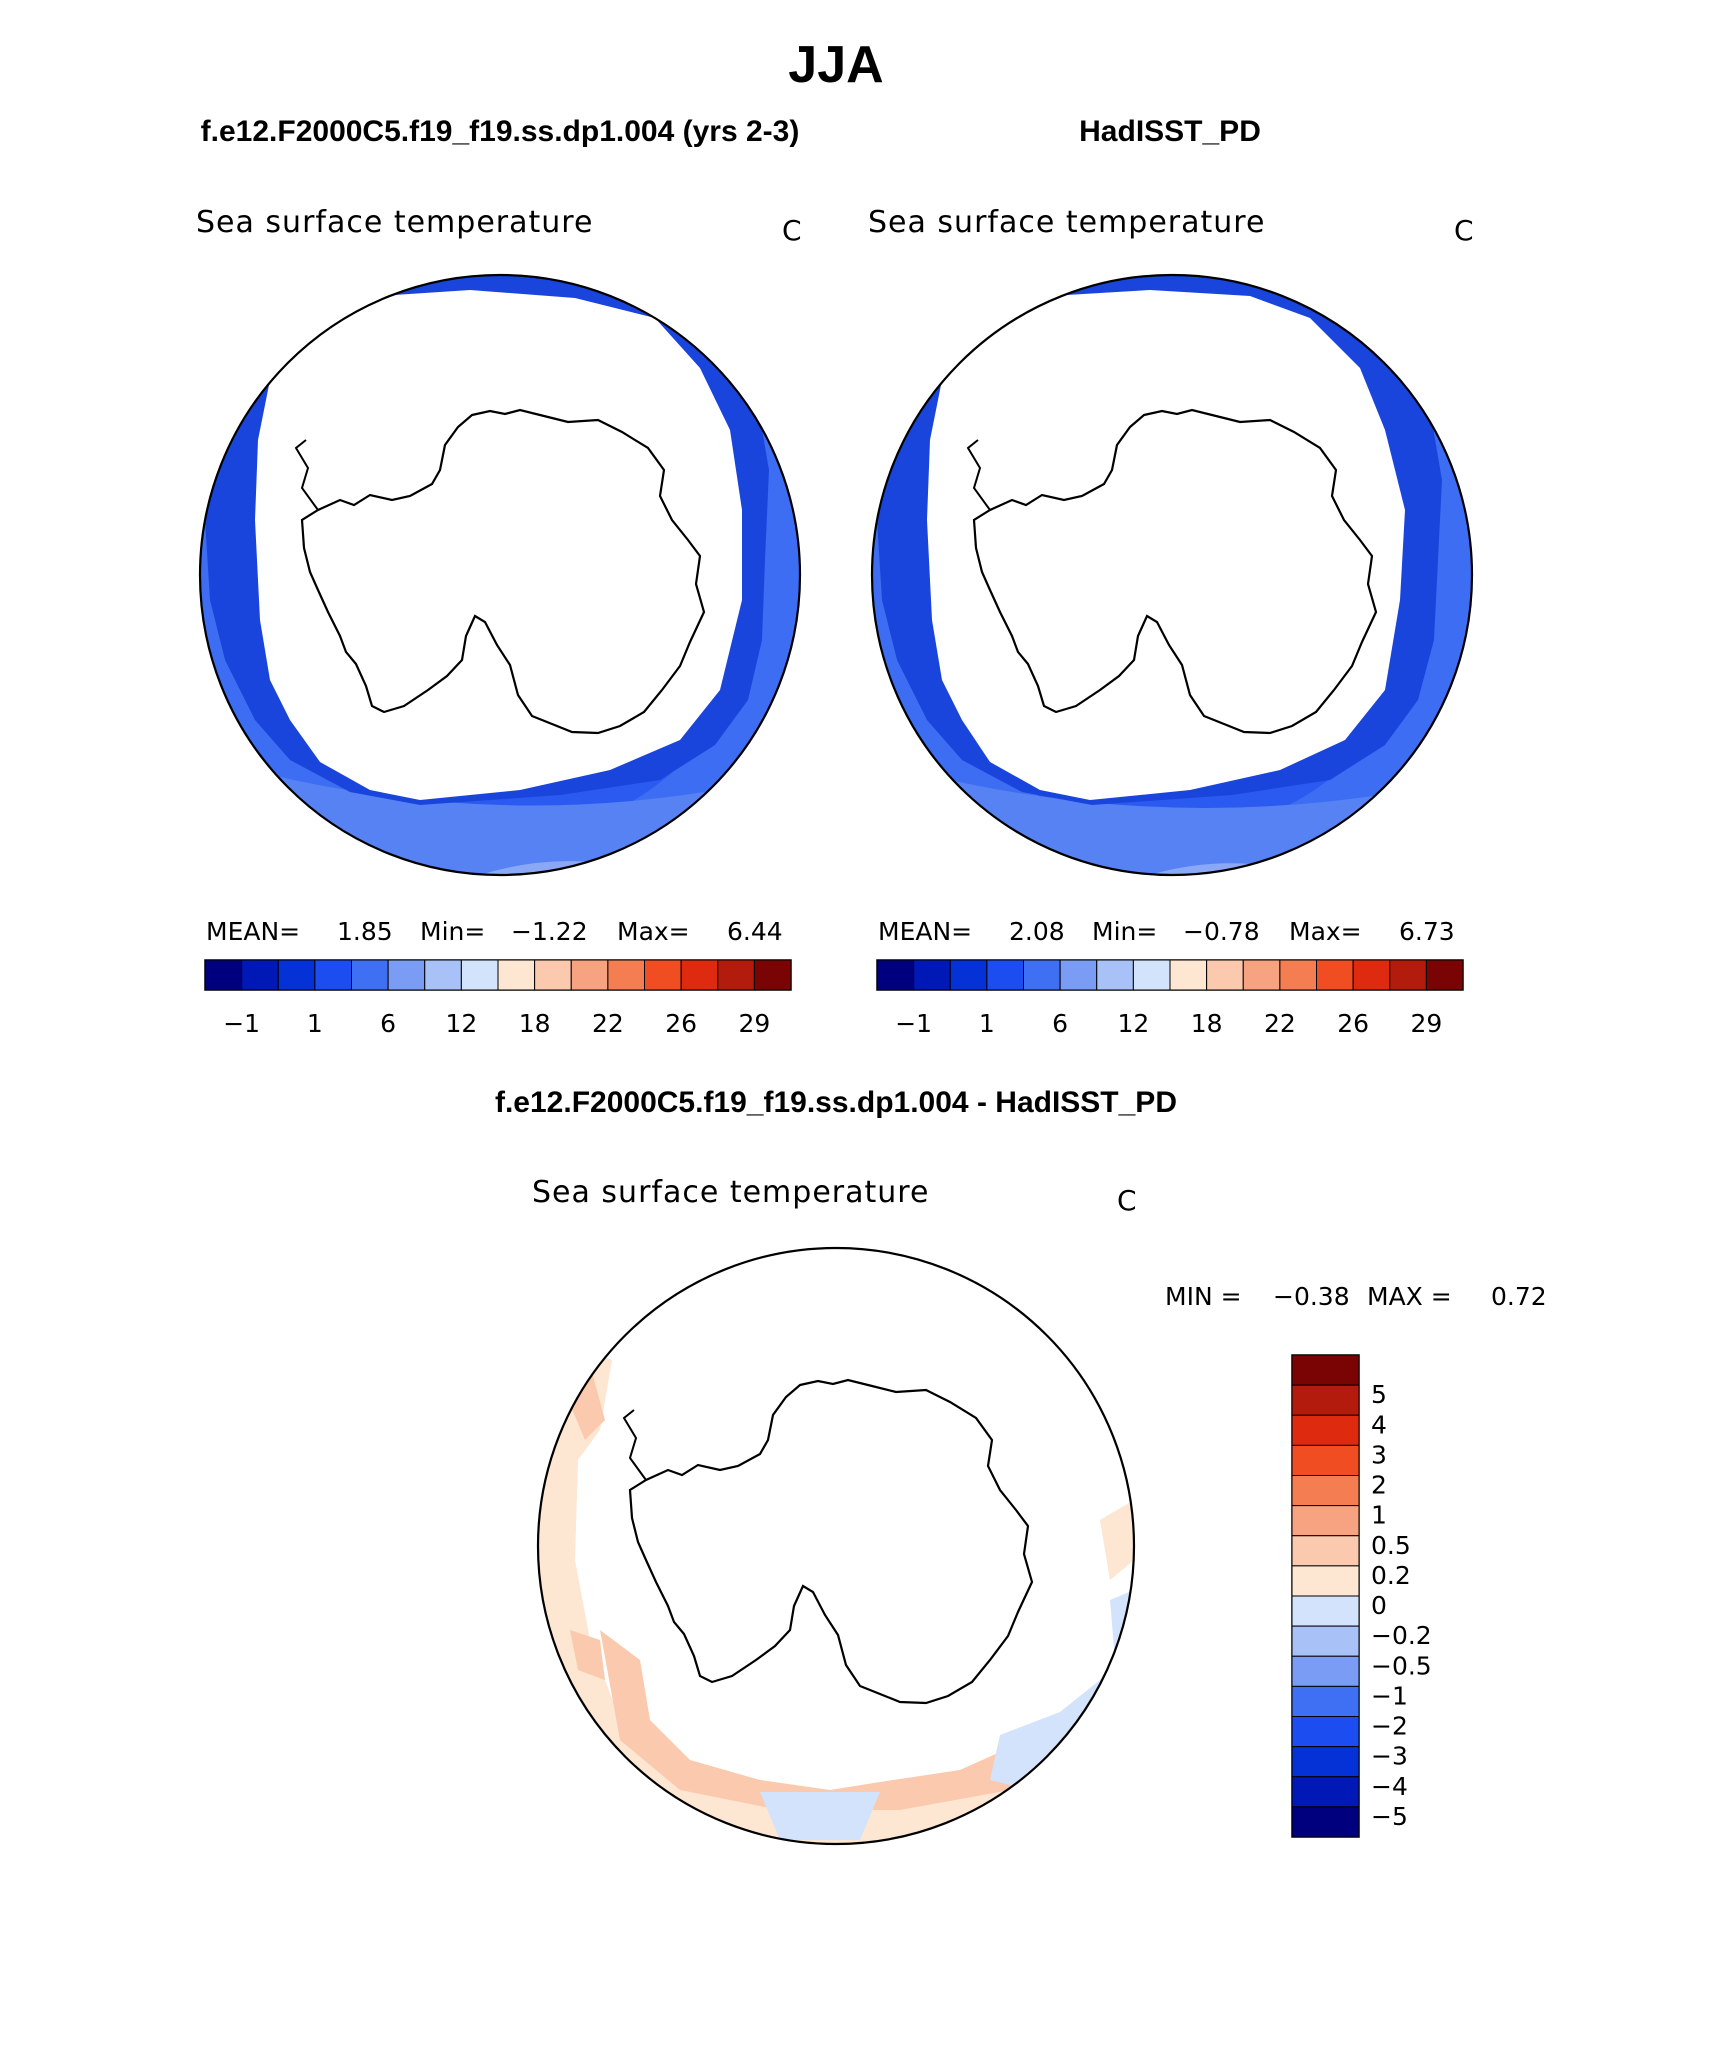 The image size is (1710, 2061). What do you see at coordinates (925, 931) in the screenshot?
I see `panel-obs-mean-label: MEAN=` at bounding box center [925, 931].